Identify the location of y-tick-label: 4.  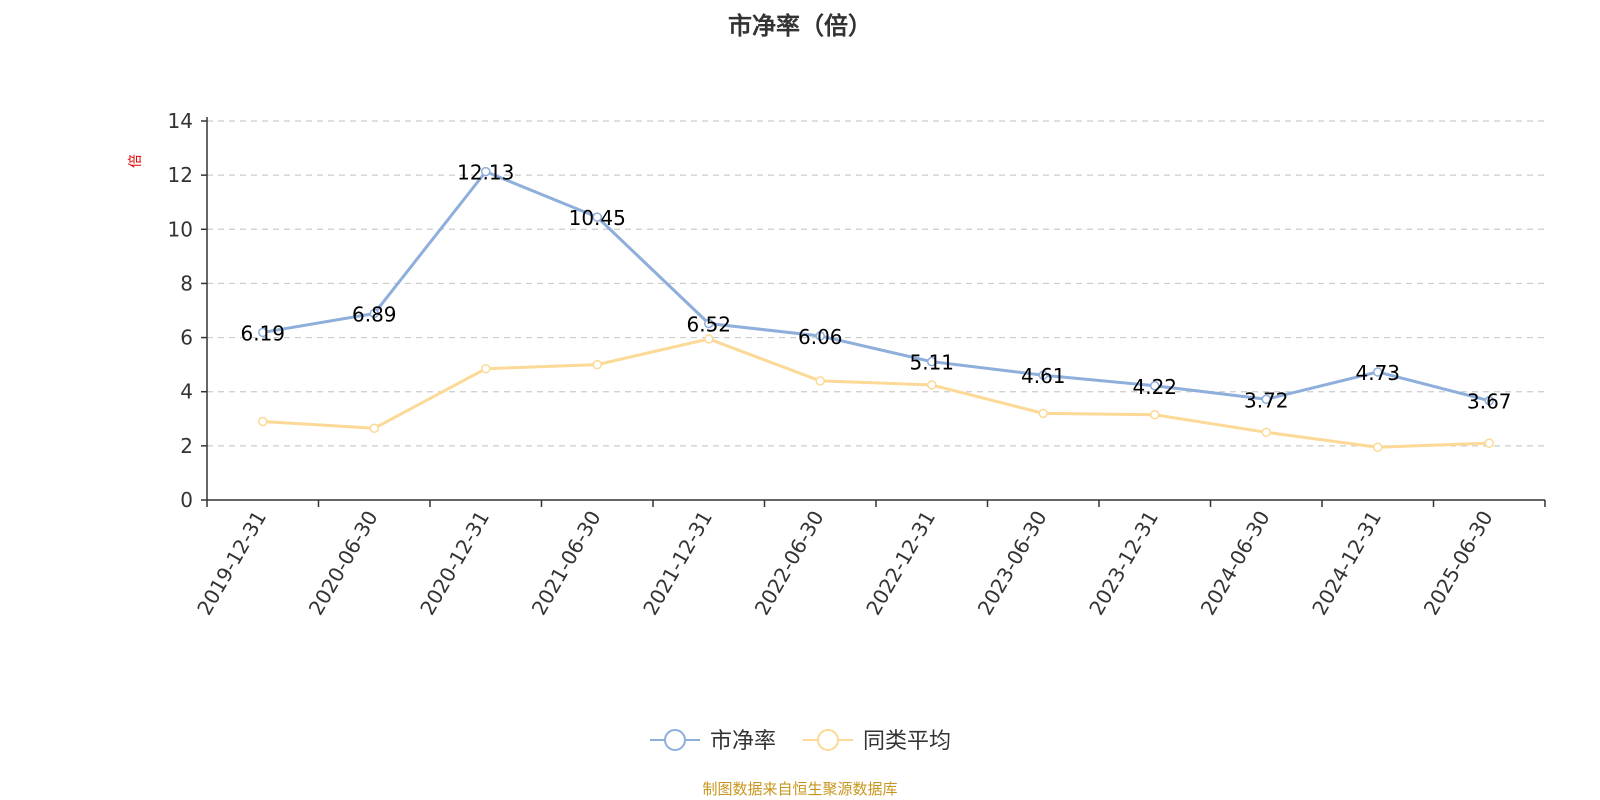
(186, 392).